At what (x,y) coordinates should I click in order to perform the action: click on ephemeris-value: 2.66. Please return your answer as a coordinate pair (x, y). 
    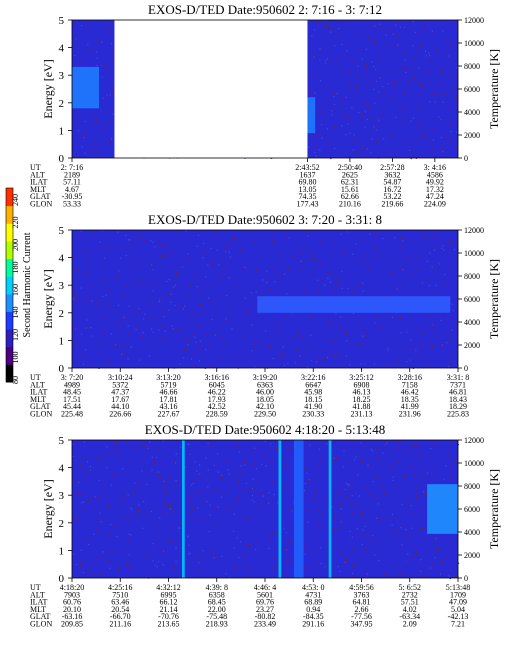
    Looking at the image, I should click on (362, 609).